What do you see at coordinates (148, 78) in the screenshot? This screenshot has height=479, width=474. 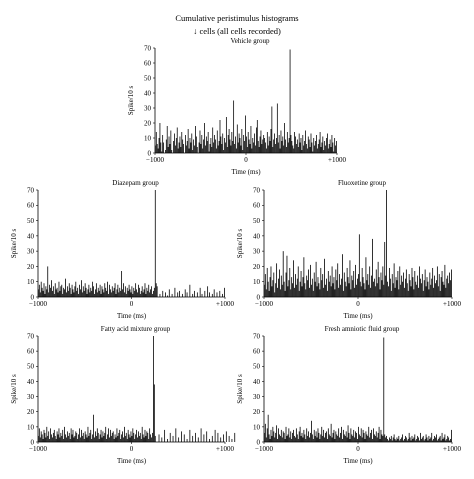 I see `y-tick-label: 50` at bounding box center [148, 78].